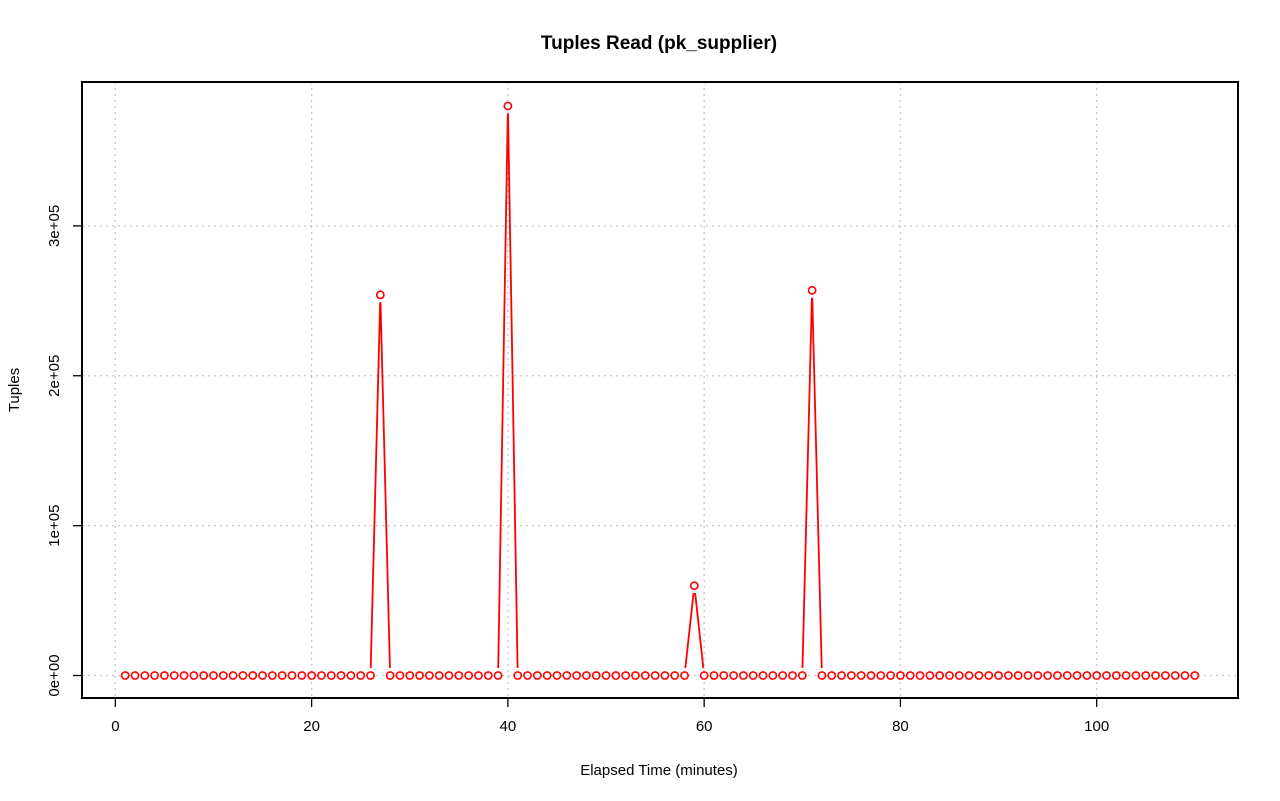  I want to click on x-tick-label: 0, so click(115, 726).